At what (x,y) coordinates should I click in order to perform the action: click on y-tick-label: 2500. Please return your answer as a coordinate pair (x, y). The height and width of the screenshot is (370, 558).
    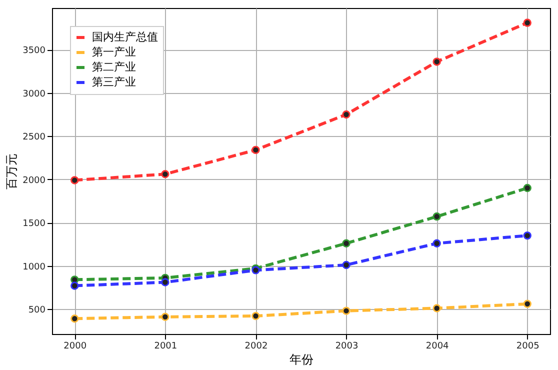
    Looking at the image, I should click on (34, 137).